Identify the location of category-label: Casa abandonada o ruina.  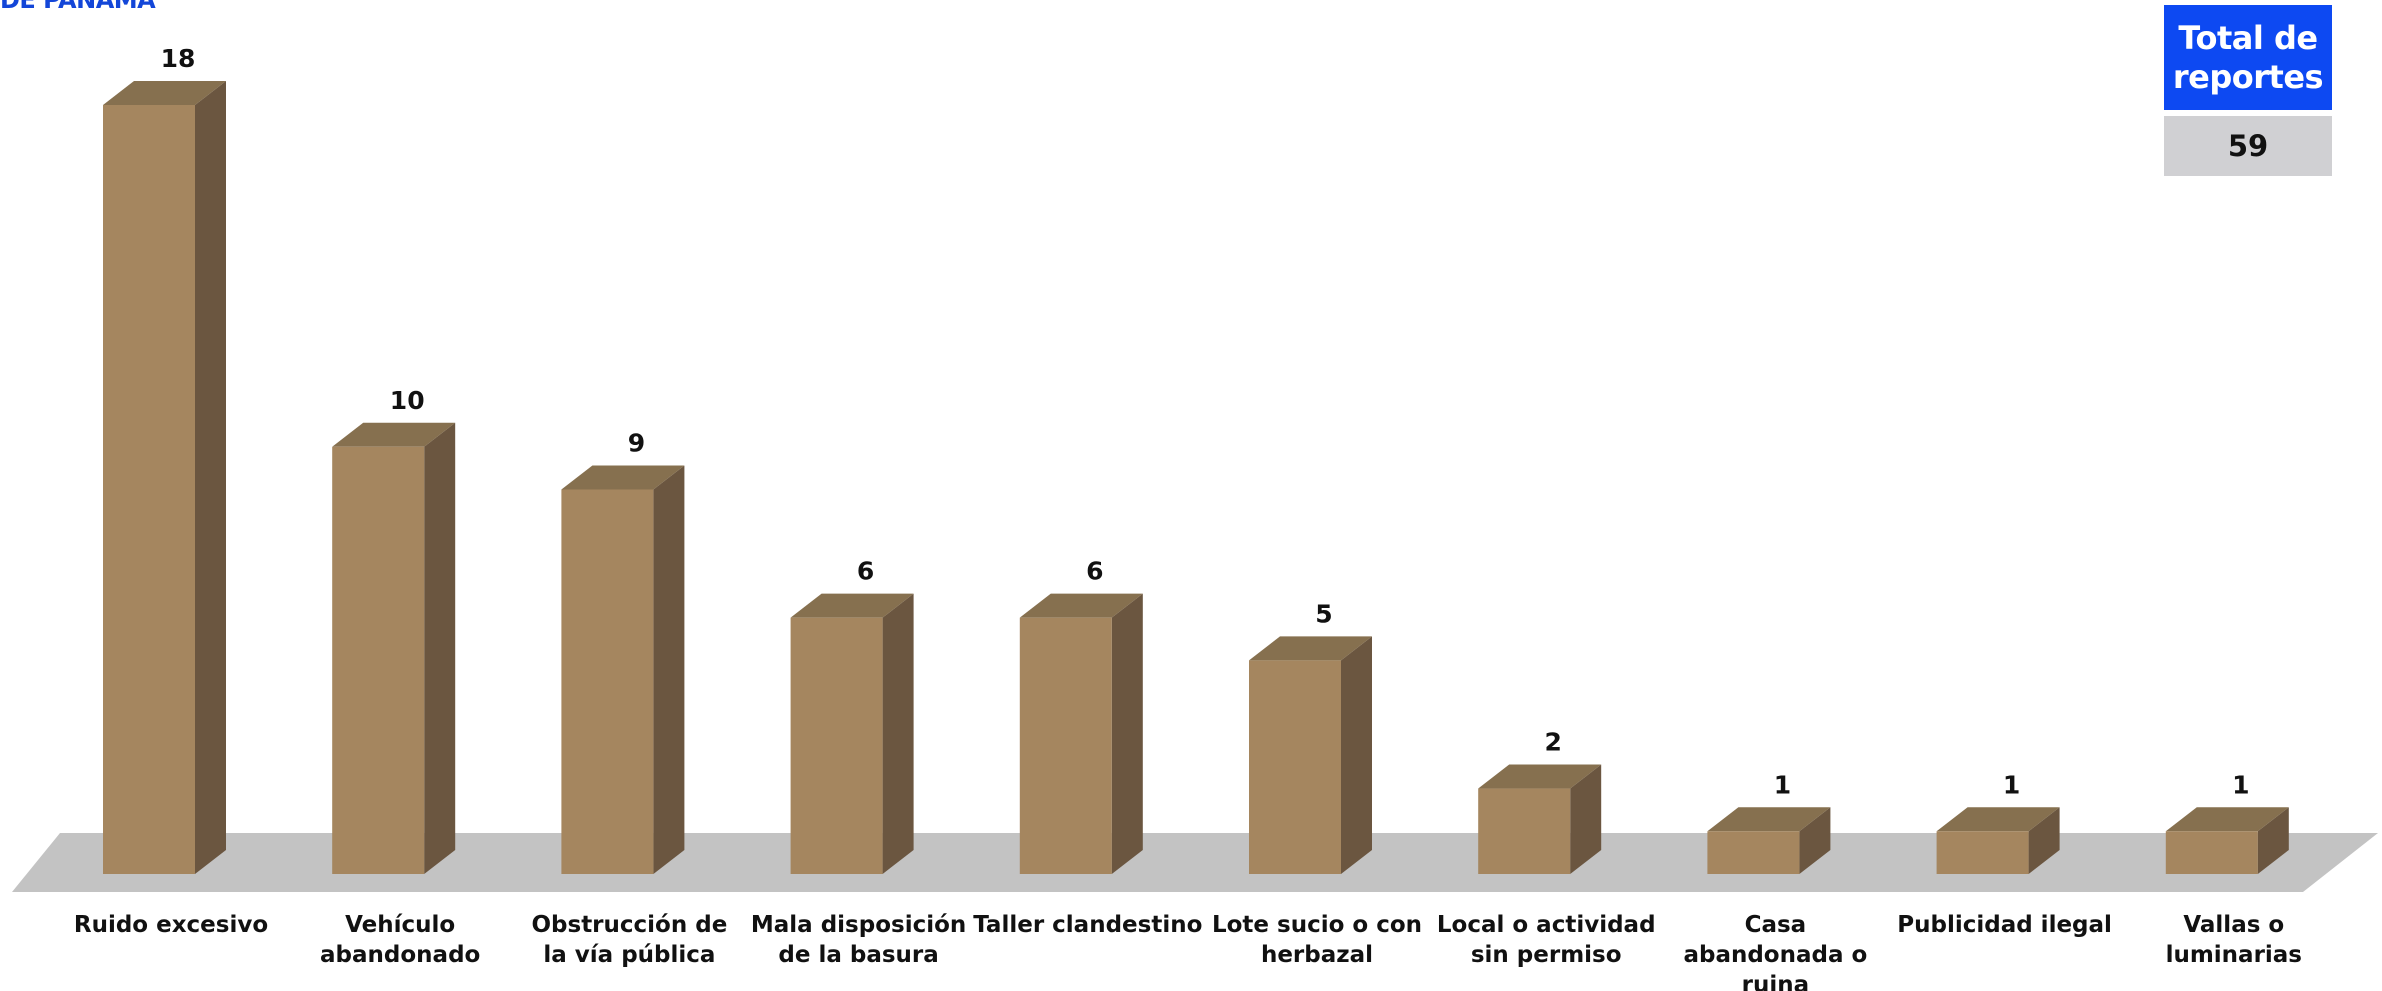
(1775, 951).